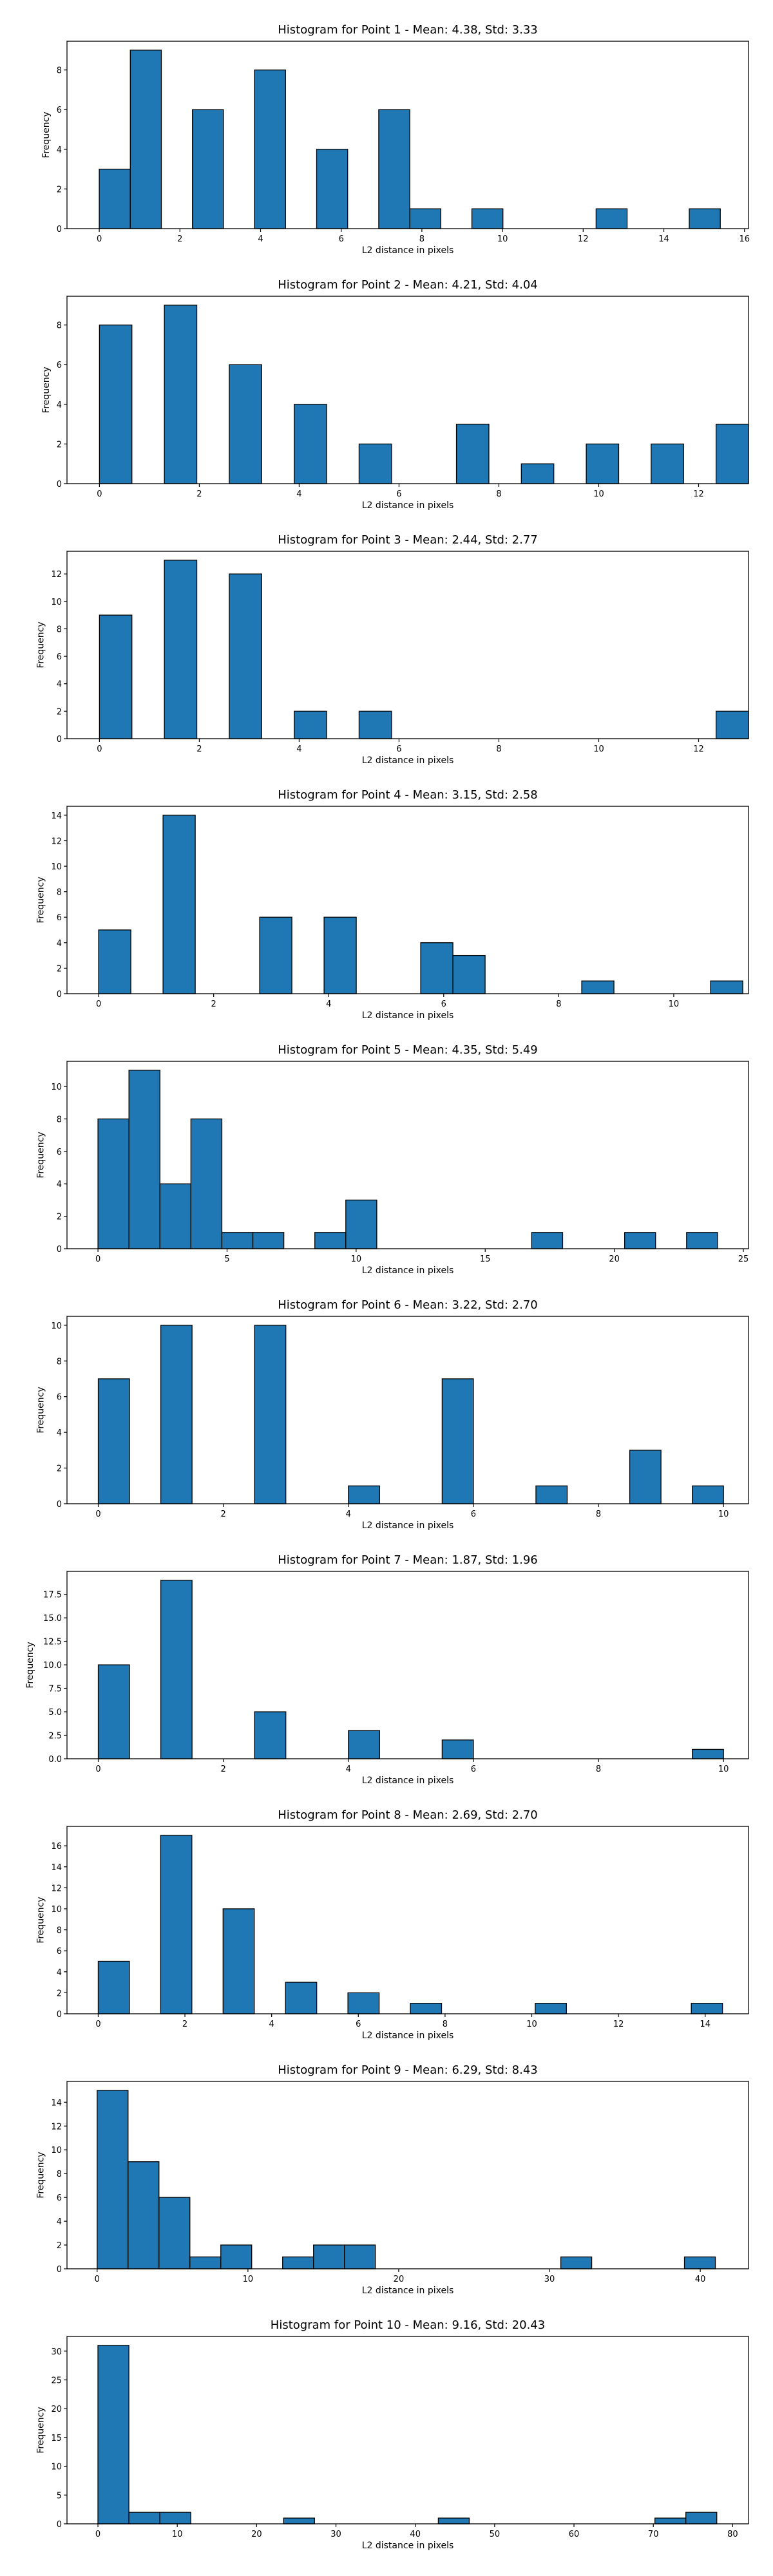 The image size is (773, 2576). I want to click on x-tick-label: 12, so click(583, 239).